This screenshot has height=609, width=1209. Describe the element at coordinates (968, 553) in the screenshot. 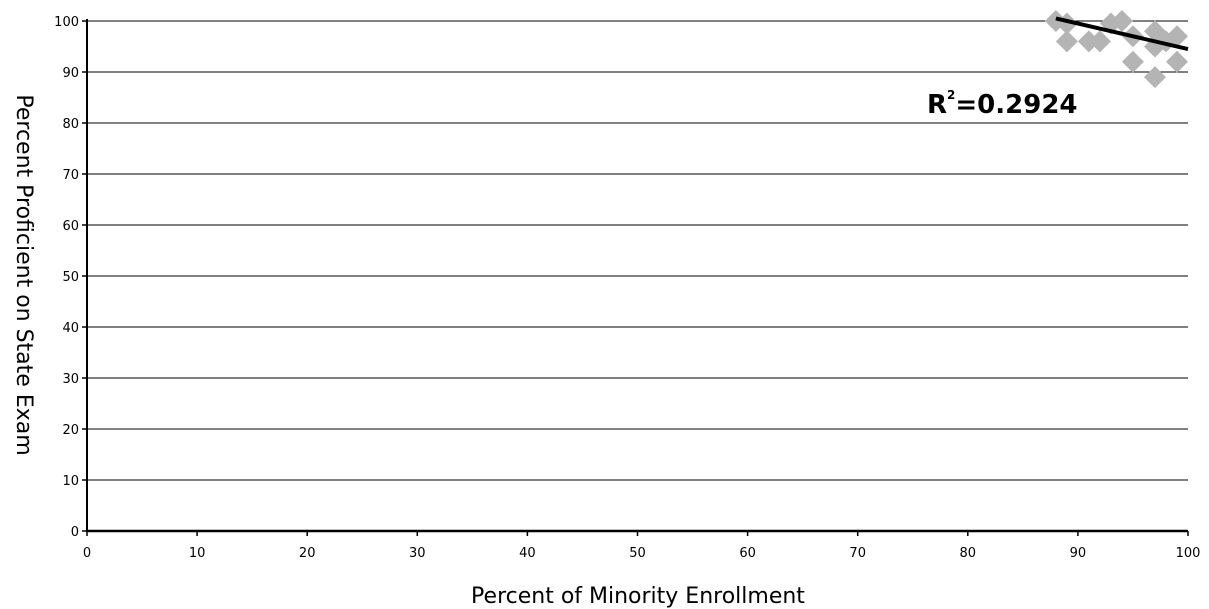

I see `x-tick-label-80: 80` at that location.